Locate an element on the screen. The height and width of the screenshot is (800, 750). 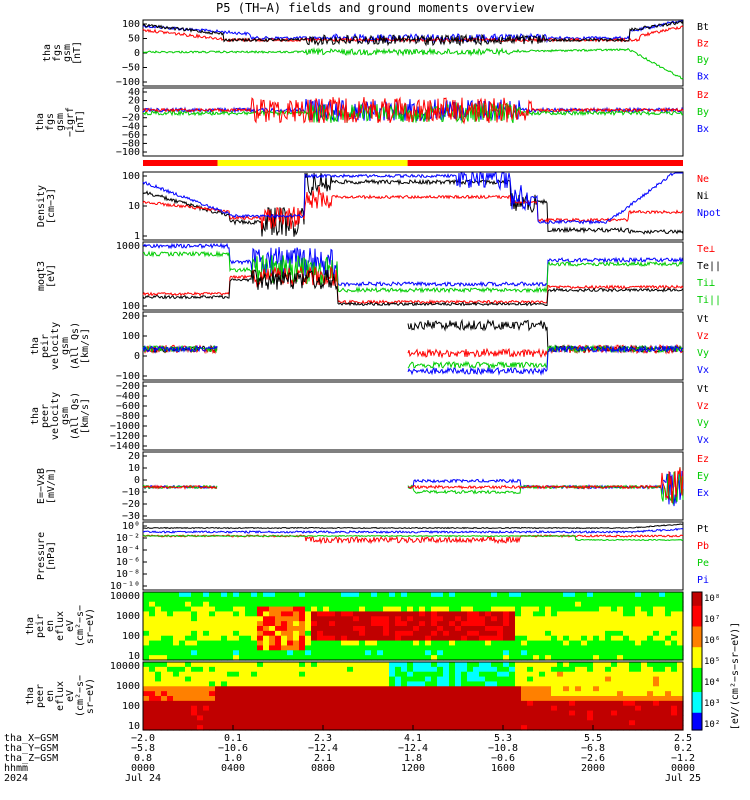
series-pb is located at coordinates (413, 539).